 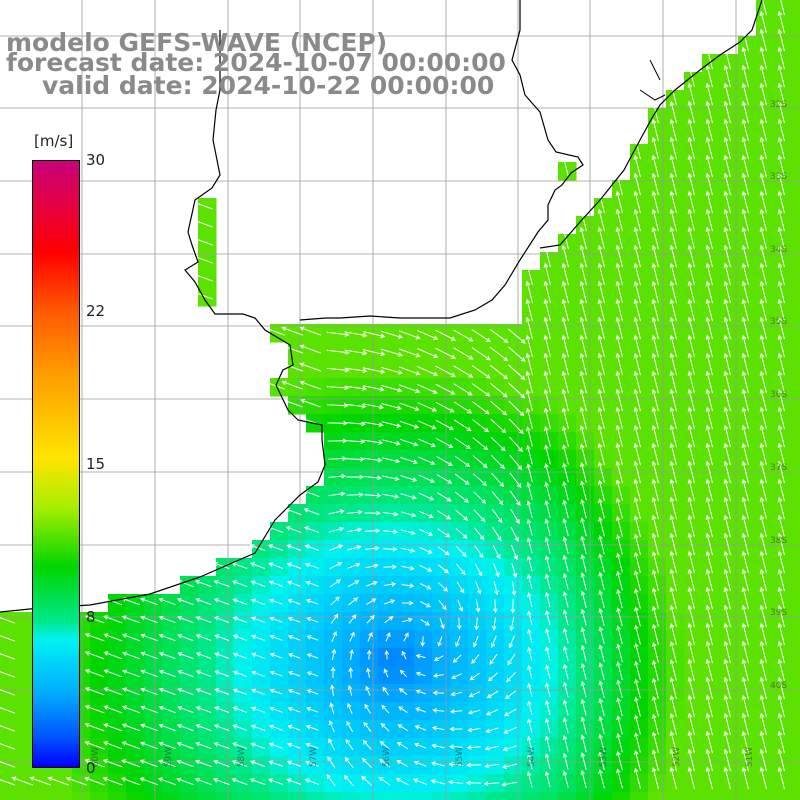 I want to click on latitude-label: 36S, so click(x=779, y=395).